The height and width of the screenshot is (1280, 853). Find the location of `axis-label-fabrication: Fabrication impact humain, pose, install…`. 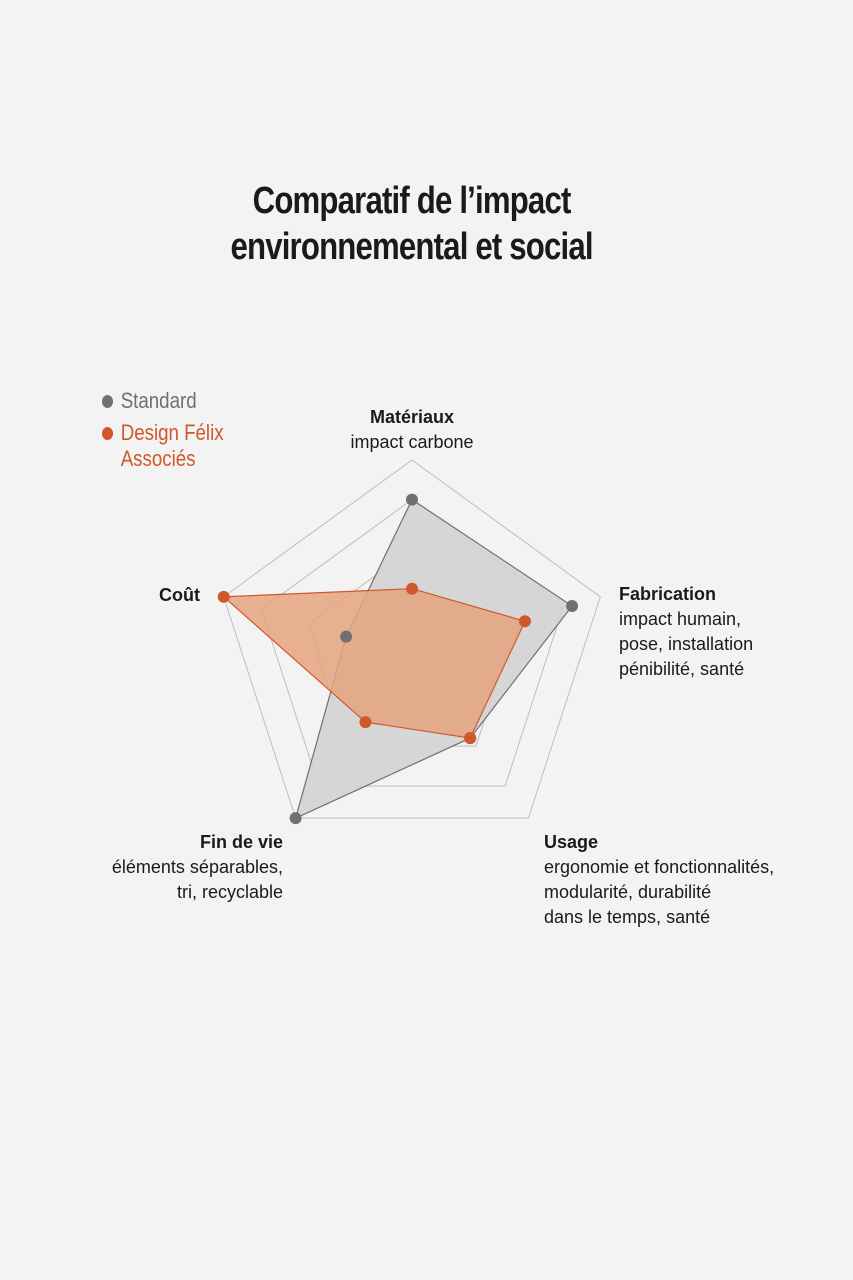

axis-label-fabrication: Fabrication impact humain, pose, install… is located at coordinates (729, 632).